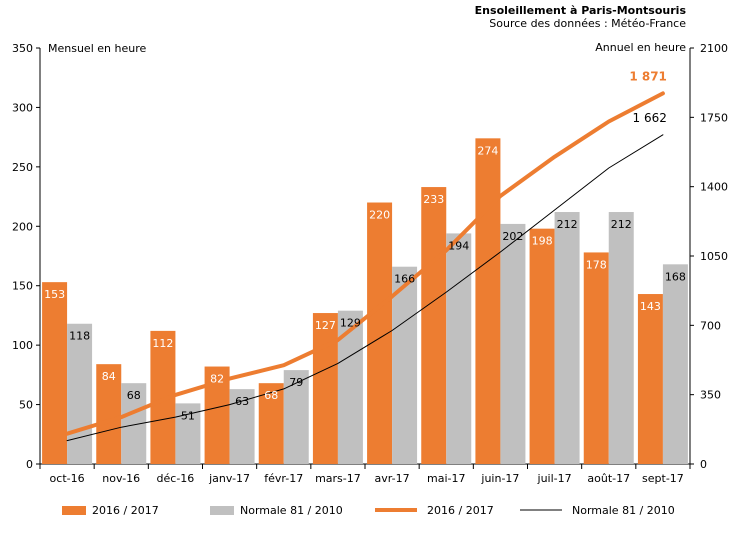 The image size is (730, 533). What do you see at coordinates (217, 379) in the screenshot?
I see `bar-value-label: 82` at bounding box center [217, 379].